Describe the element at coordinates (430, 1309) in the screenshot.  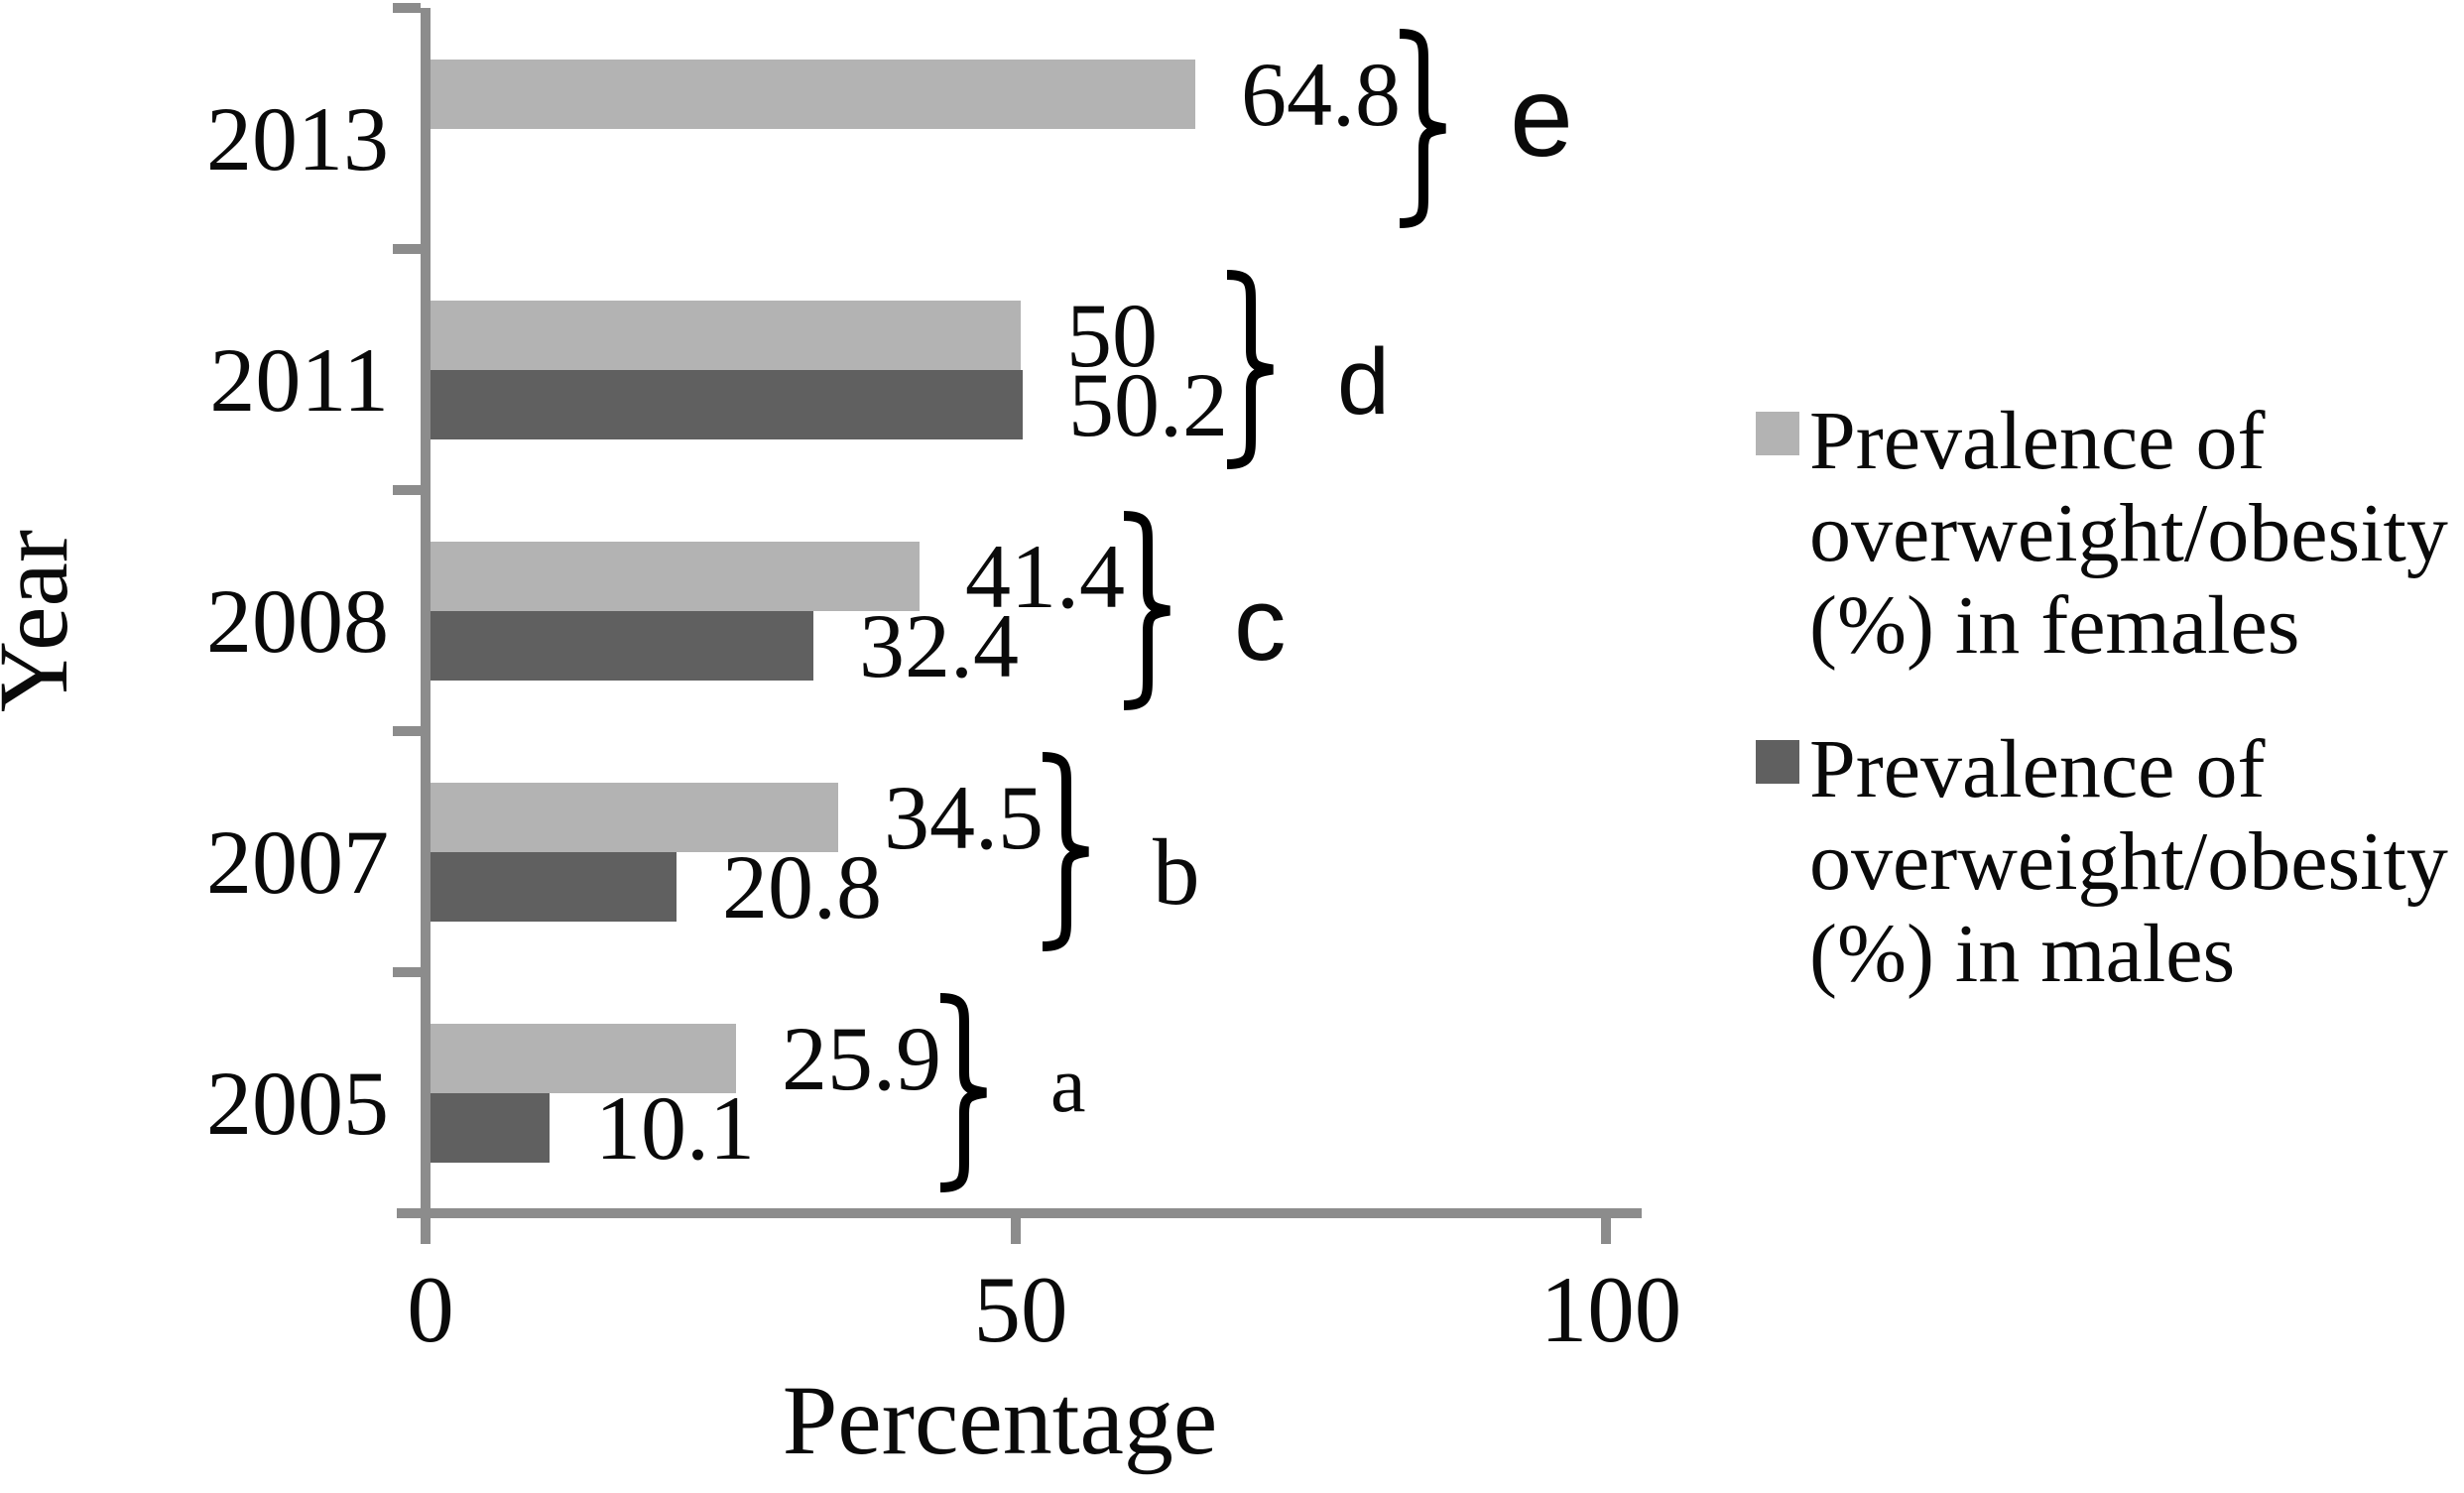
I see `x-tick-label: 0` at that location.